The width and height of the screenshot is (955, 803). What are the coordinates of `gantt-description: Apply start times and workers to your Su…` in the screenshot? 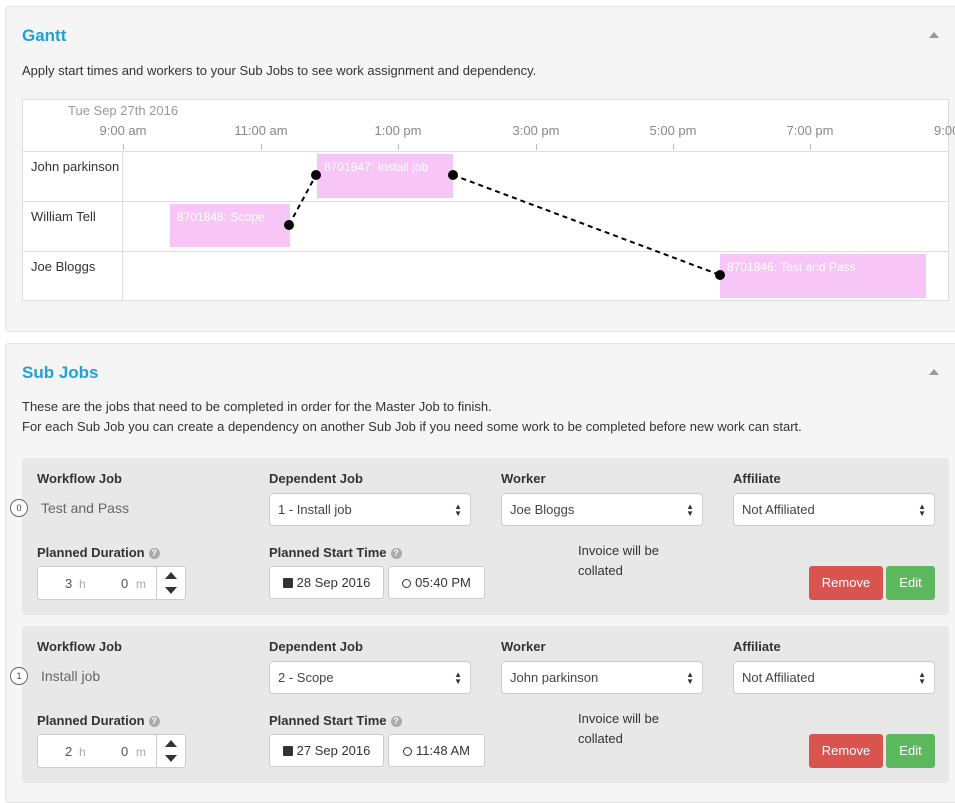 It's located at (279, 70).